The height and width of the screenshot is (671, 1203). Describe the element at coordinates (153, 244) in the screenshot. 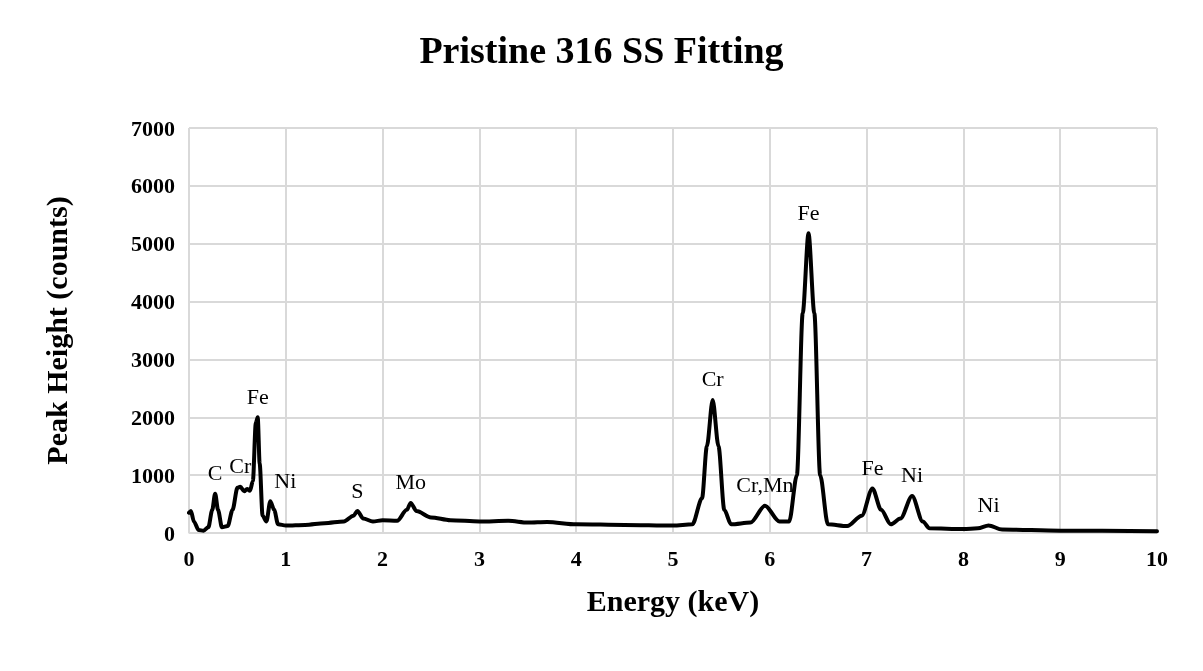

I see `y-tick-label: 5000` at that location.